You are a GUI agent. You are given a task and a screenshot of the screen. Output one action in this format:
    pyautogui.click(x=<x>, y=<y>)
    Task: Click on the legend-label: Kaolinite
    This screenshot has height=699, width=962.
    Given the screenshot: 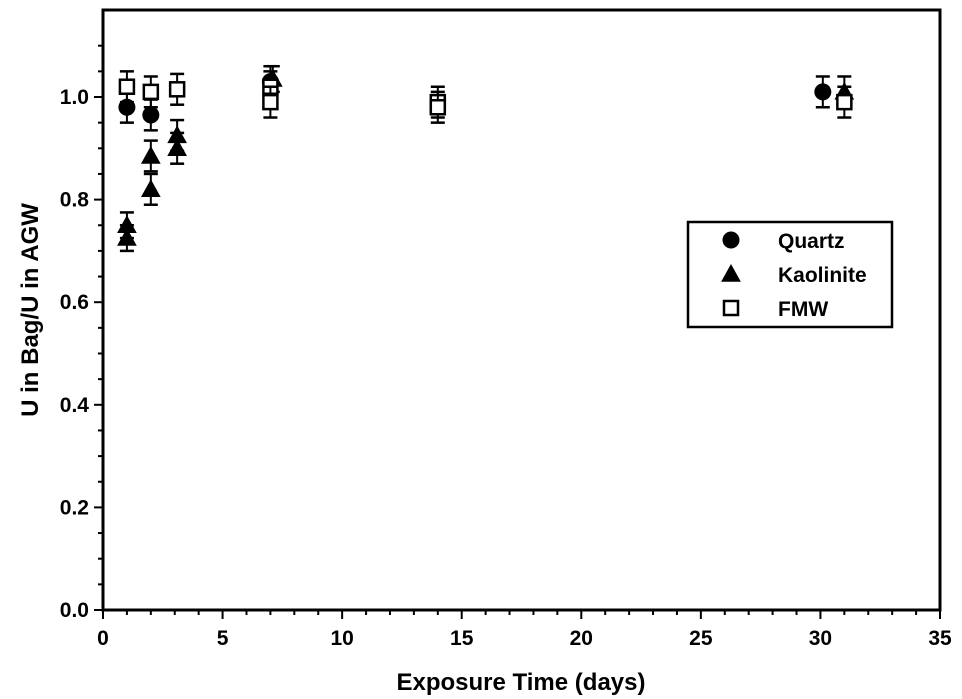 What is the action you would take?
    pyautogui.click(x=822, y=275)
    